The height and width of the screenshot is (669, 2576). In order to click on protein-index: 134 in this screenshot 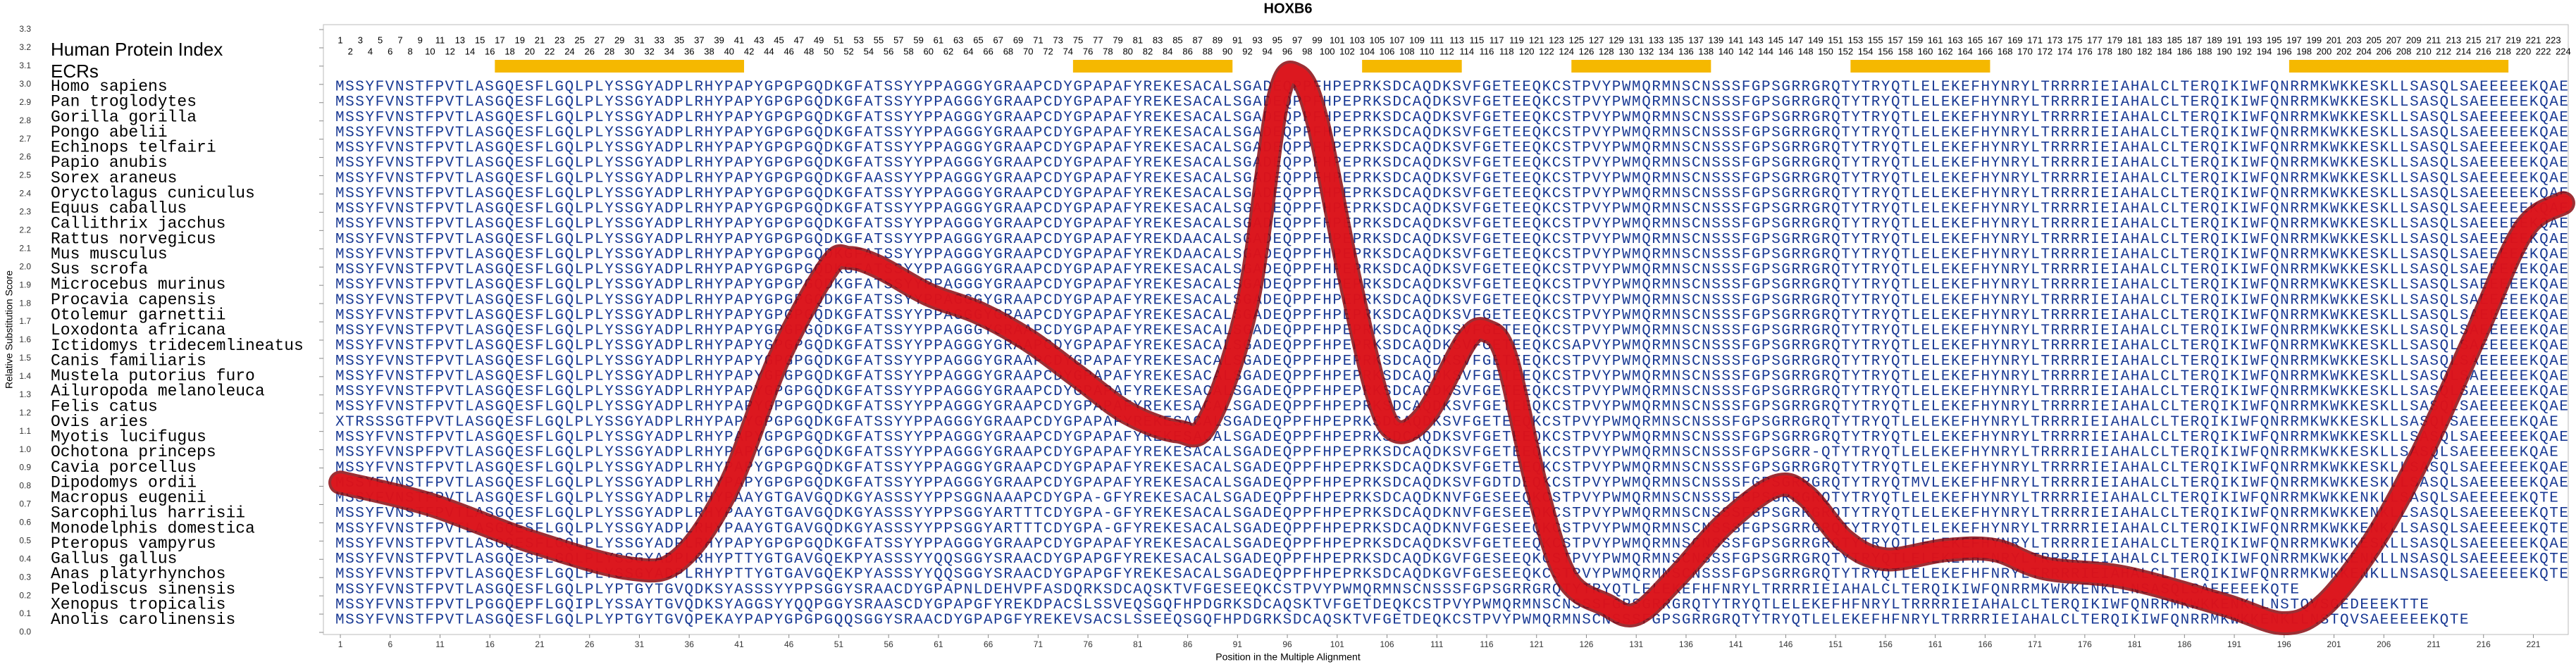, I will do `click(1666, 51)`.